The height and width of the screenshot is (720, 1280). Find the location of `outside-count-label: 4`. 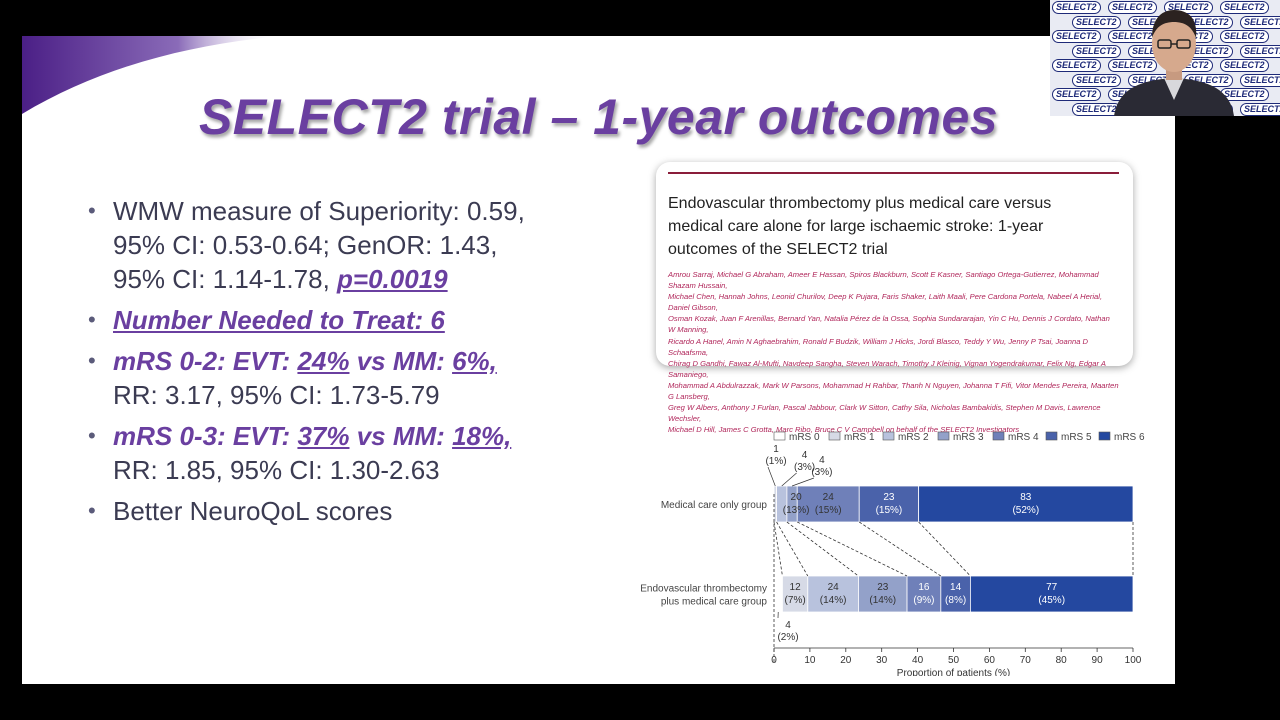

outside-count-label: 4 is located at coordinates (822, 460).